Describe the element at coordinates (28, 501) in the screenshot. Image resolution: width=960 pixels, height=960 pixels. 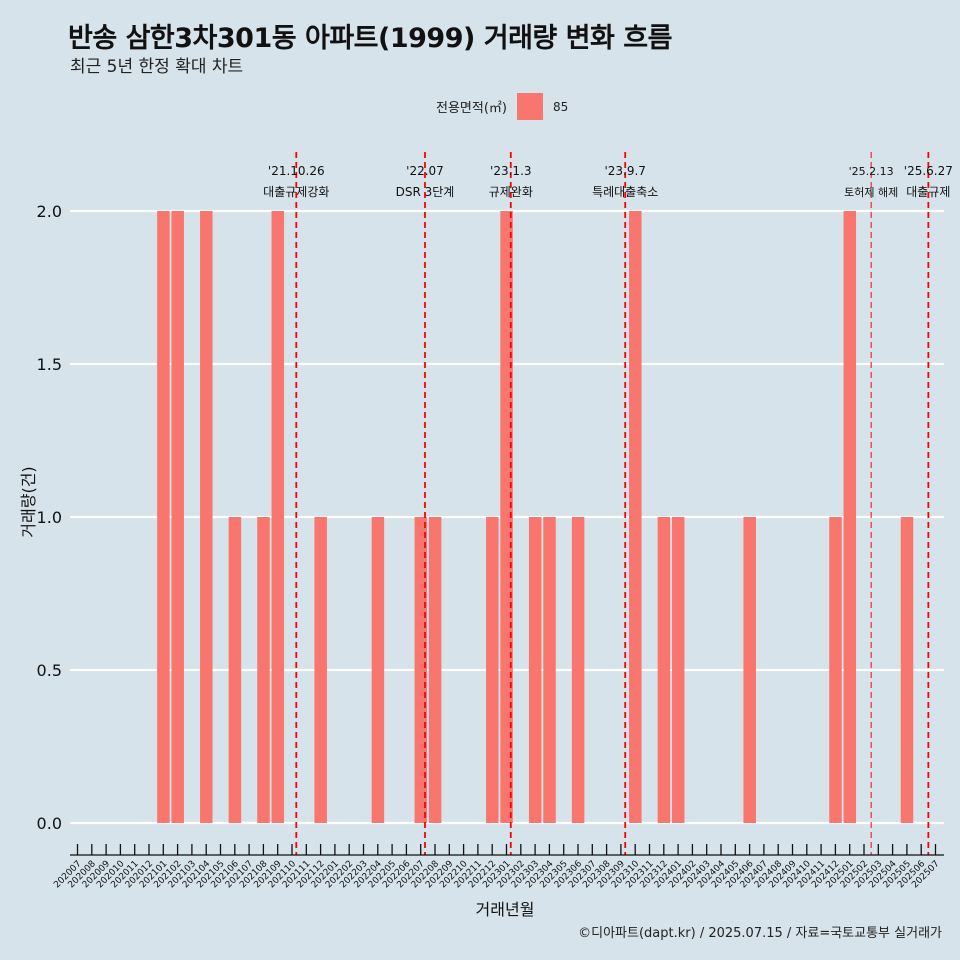
I see `y-axis-title: 거래량(건)` at that location.